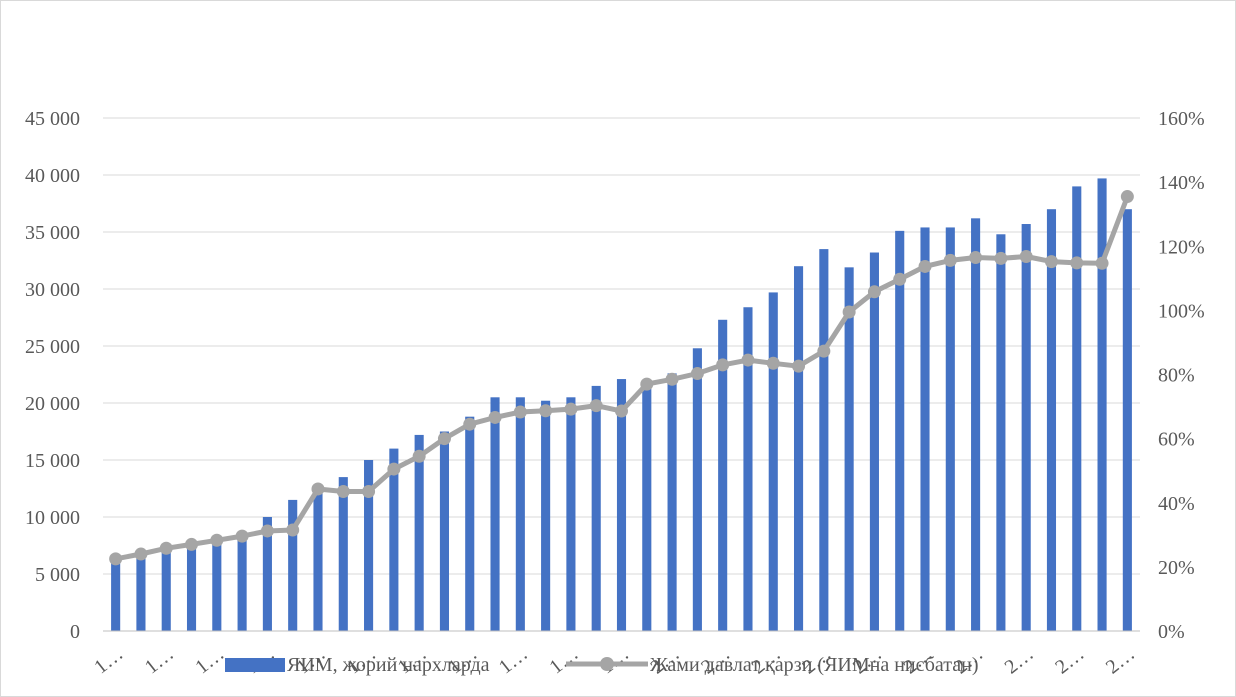 This screenshot has width=1236, height=697. What do you see at coordinates (52, 176) in the screenshot?
I see `left-y-tick-label: 40 000` at bounding box center [52, 176].